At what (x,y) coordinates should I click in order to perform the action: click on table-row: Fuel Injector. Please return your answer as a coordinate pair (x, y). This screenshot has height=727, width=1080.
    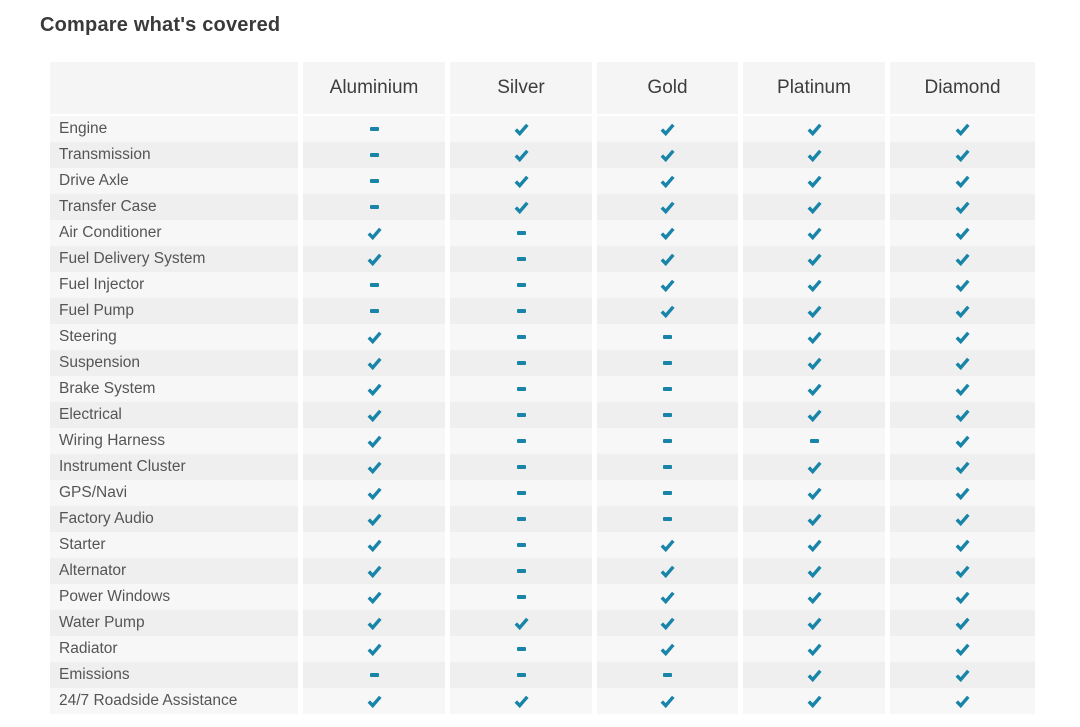
    Looking at the image, I should click on (542, 285).